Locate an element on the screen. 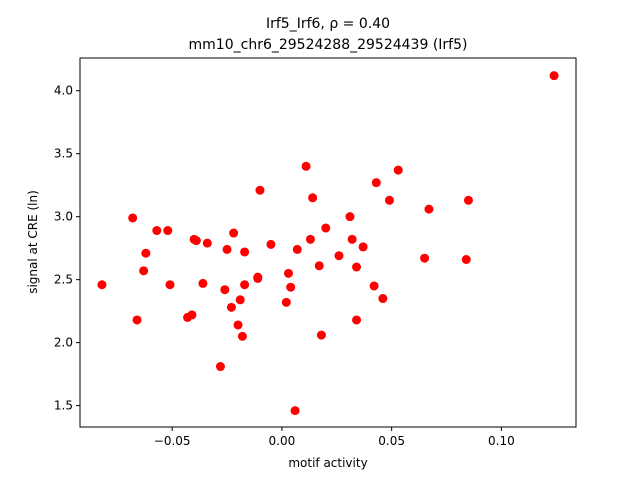 Image resolution: width=640 pixels, height=485 pixels. y-axis-ticks: 1.5 2.0 2.5 3.0 3.5 4.0 is located at coordinates (67, 248).